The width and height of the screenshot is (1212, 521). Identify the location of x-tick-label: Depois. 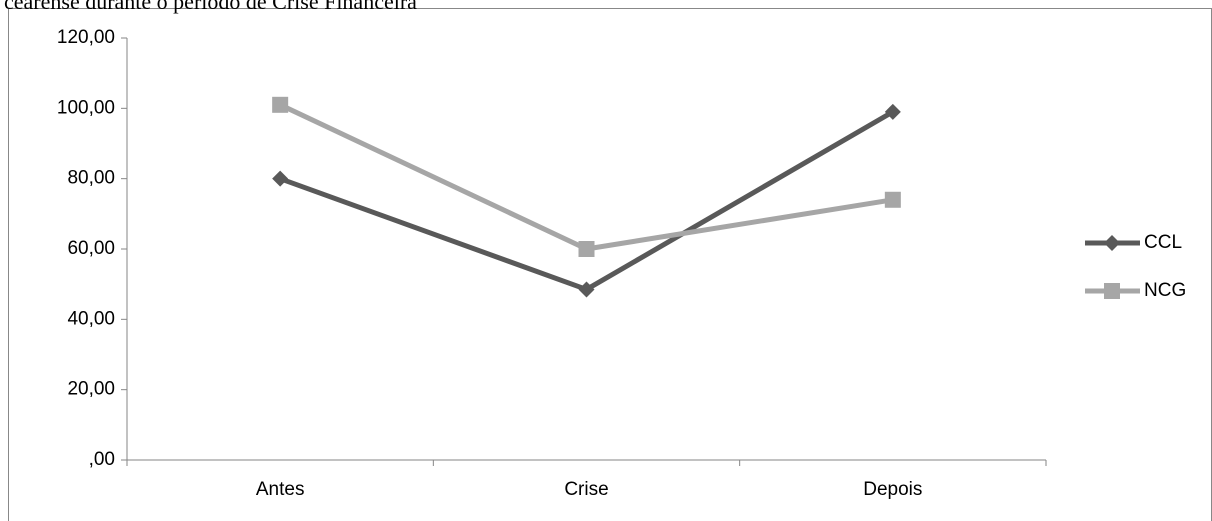
(892, 489).